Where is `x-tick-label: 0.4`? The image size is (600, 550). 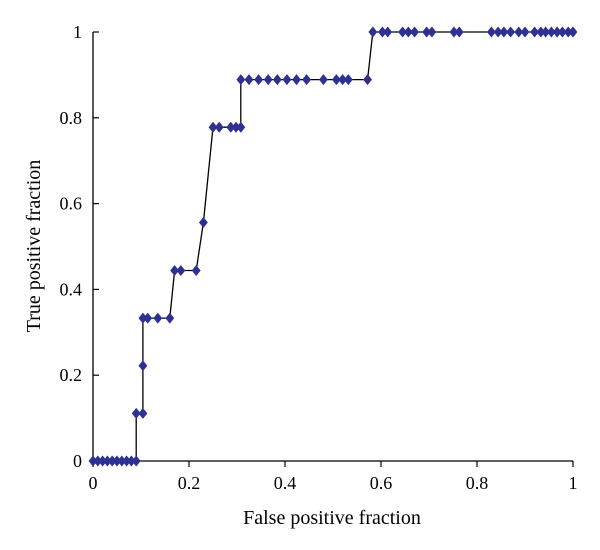
x-tick-label: 0.4 is located at coordinates (285, 483).